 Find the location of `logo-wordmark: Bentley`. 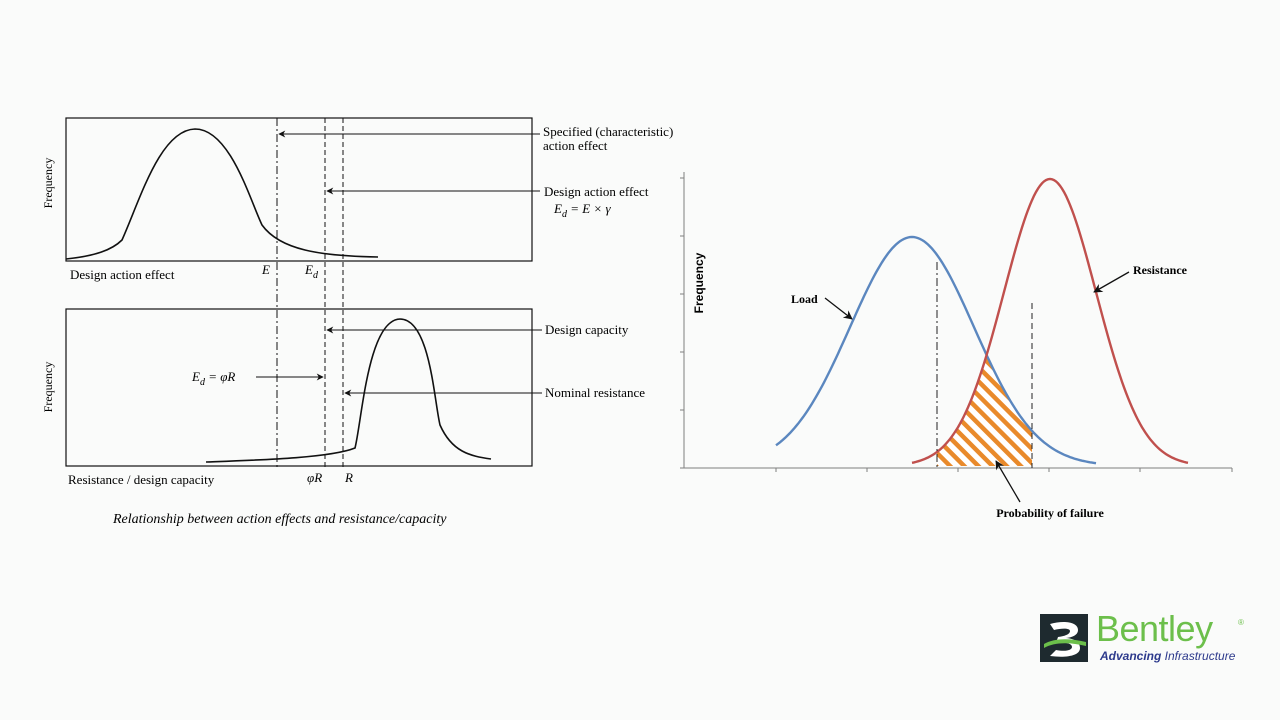

logo-wordmark: Bentley is located at coordinates (1154, 628).